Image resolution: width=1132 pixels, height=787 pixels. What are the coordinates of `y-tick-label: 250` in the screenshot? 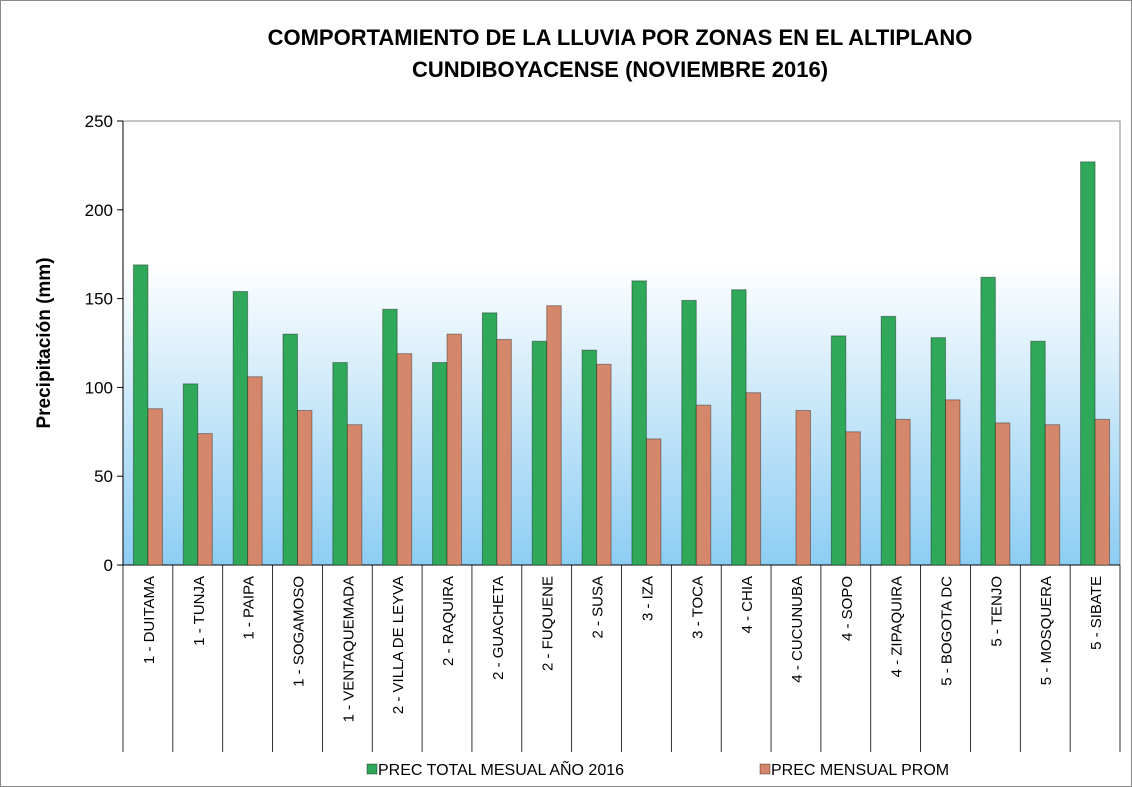 It's located at (99, 121).